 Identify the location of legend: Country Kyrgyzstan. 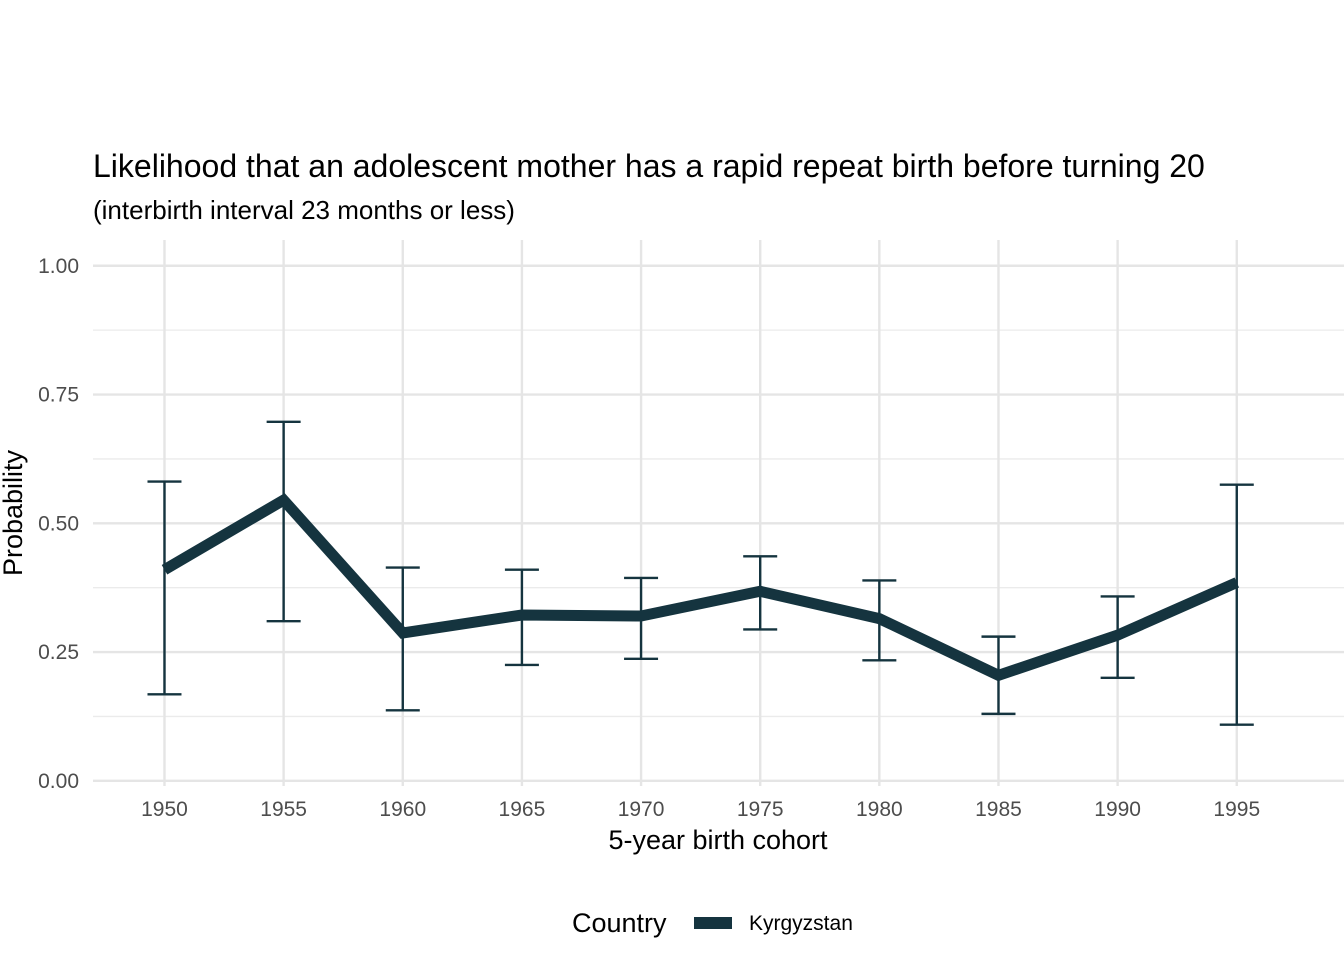
(712, 923).